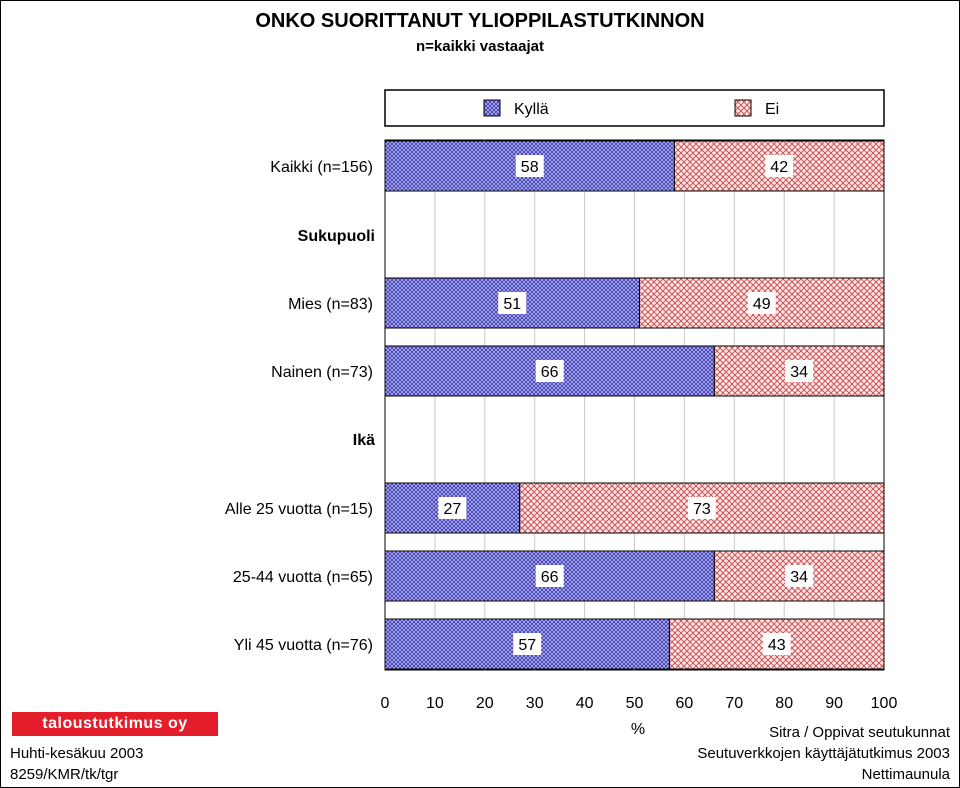 This screenshot has height=788, width=960. Describe the element at coordinates (638, 729) in the screenshot. I see `x-axis-label: %` at that location.